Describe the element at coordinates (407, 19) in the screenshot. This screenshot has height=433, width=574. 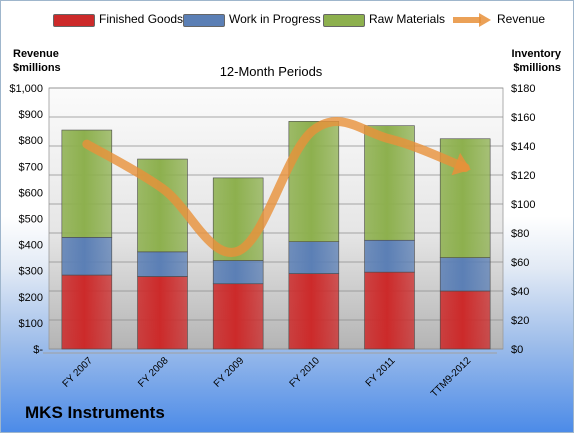
I see `legend-label: Raw Materials` at that location.